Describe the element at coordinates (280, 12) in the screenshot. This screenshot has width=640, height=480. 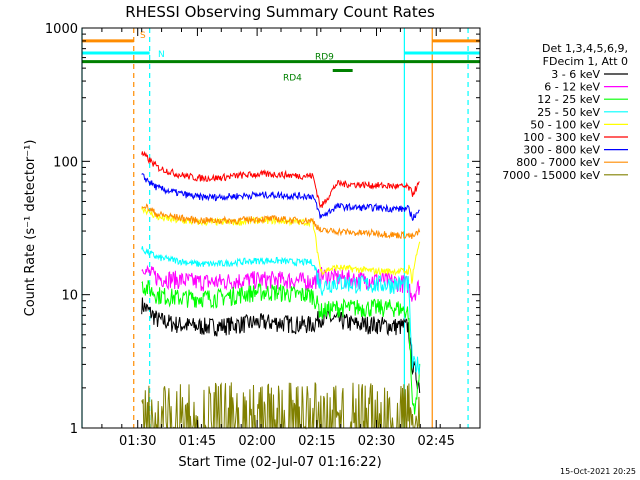
I see `chart-title: RHESSI Observing Summary Count Rates` at that location.